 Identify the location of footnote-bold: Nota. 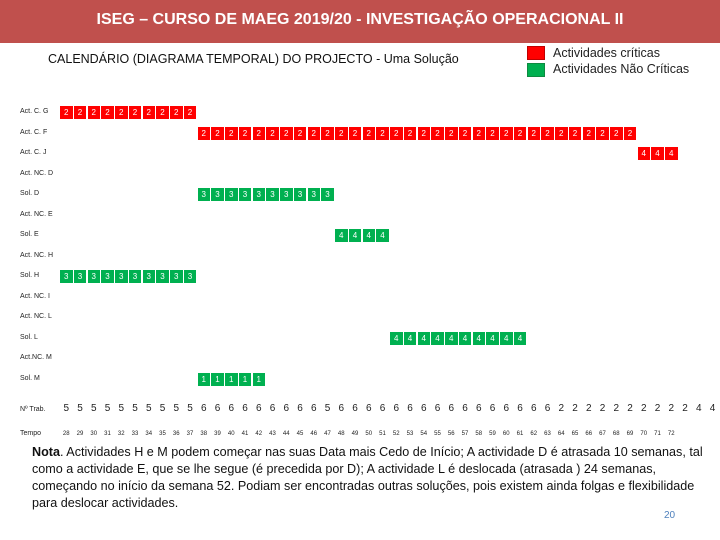
(46, 452).